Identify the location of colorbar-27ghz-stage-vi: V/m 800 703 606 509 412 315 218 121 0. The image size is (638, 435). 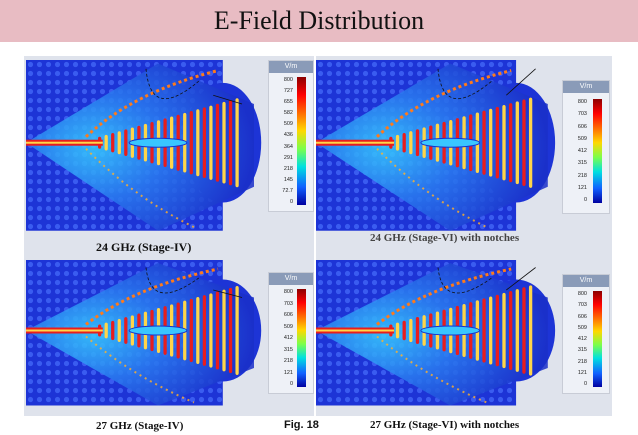
(586, 334).